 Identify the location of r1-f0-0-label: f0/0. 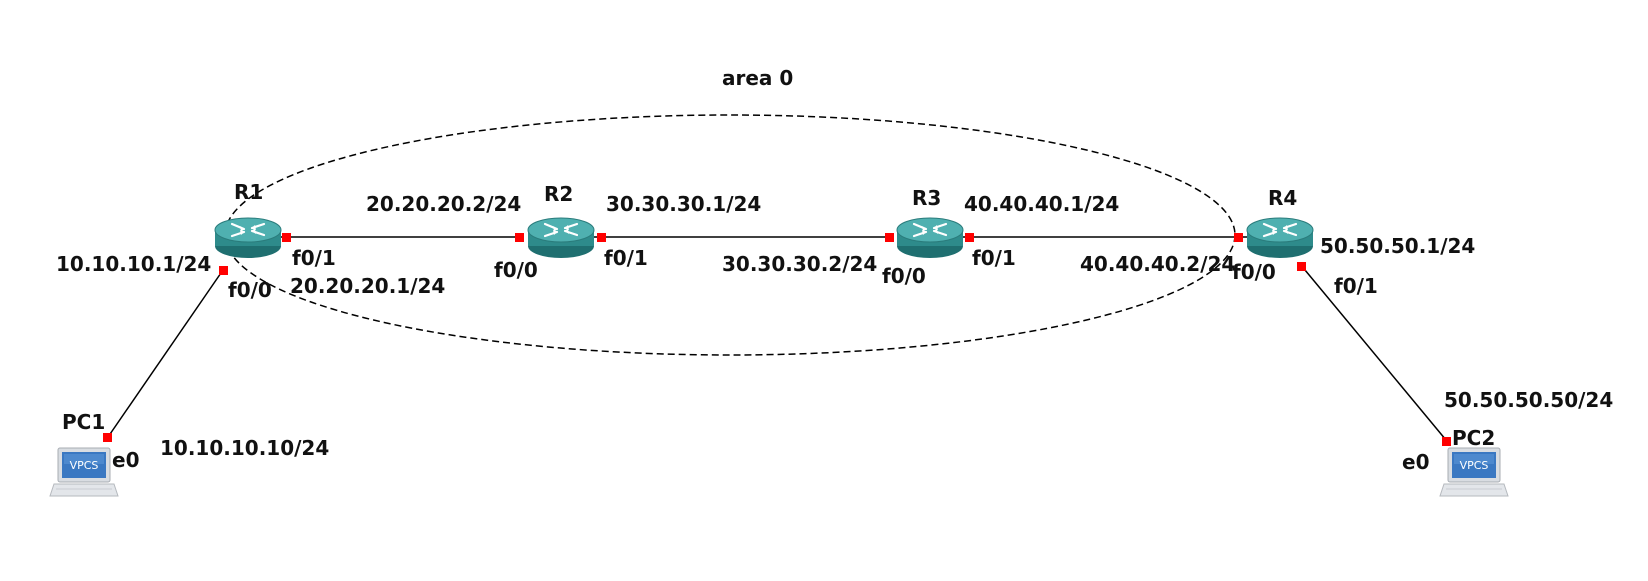
(250, 290).